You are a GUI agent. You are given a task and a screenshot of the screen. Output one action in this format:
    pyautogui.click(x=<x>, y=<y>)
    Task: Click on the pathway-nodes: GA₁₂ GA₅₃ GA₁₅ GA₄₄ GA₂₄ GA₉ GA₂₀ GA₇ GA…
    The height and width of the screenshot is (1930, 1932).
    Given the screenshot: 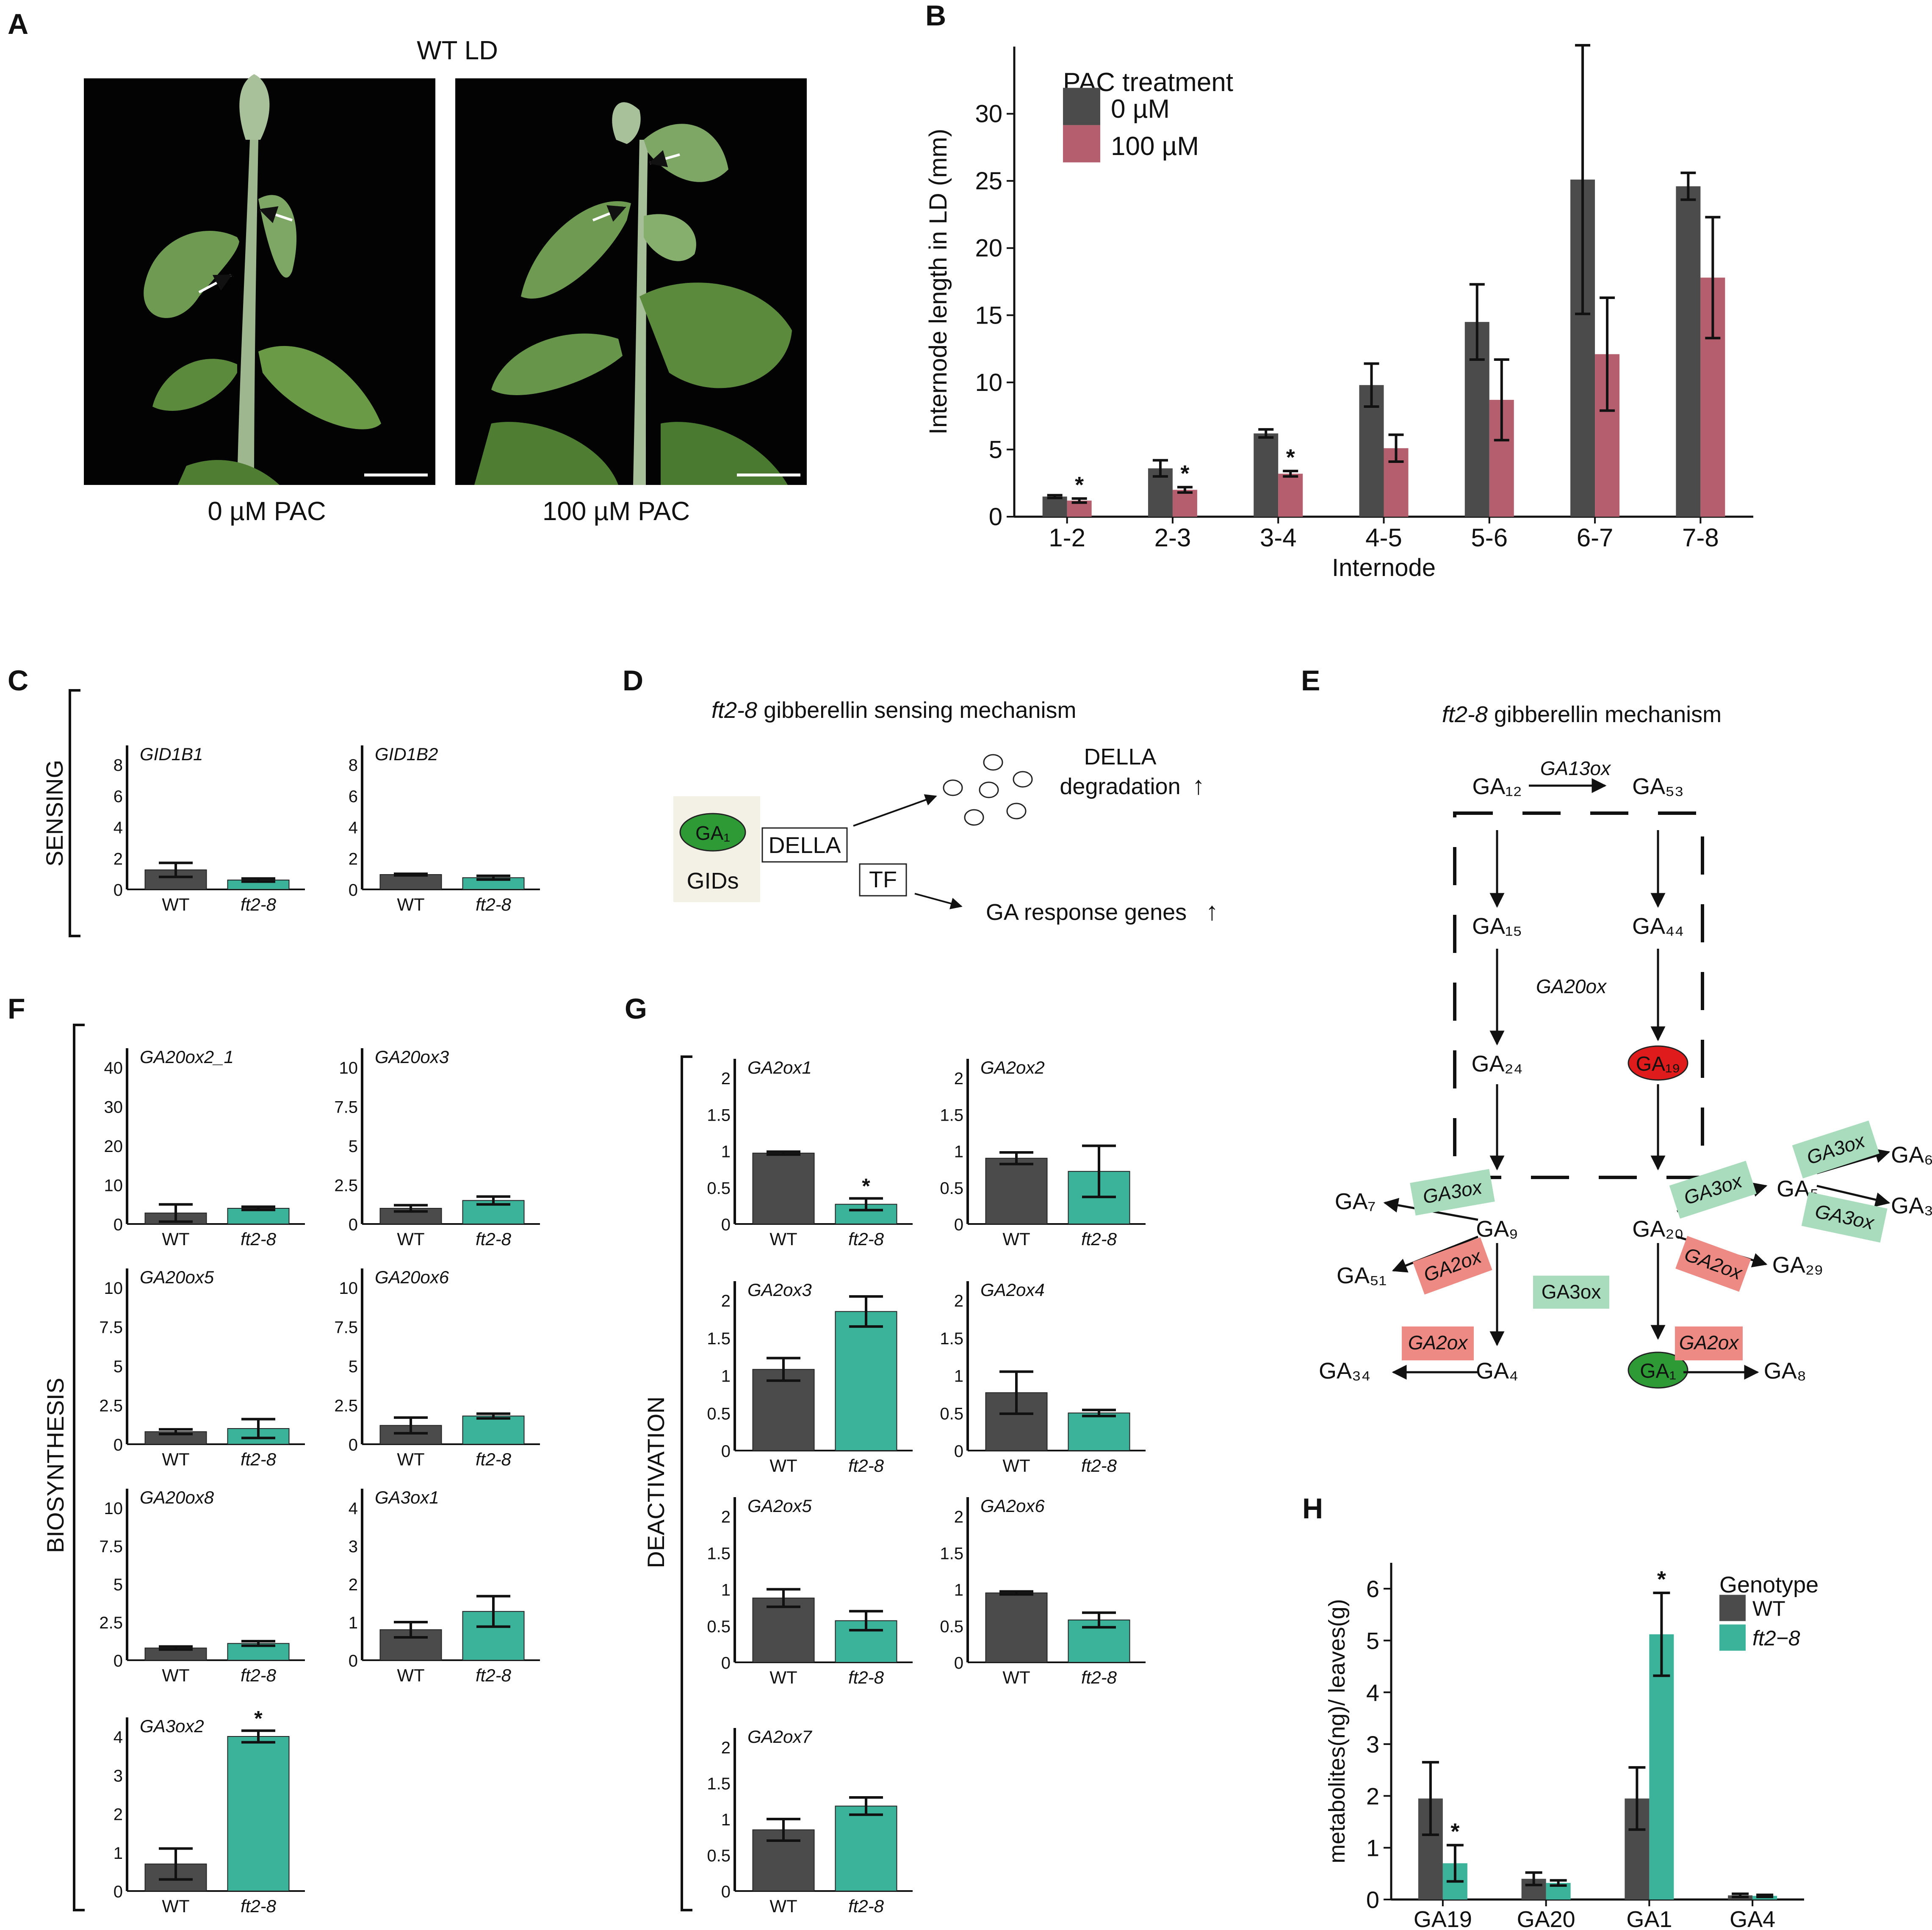 What is the action you would take?
    pyautogui.click(x=1625, y=1079)
    